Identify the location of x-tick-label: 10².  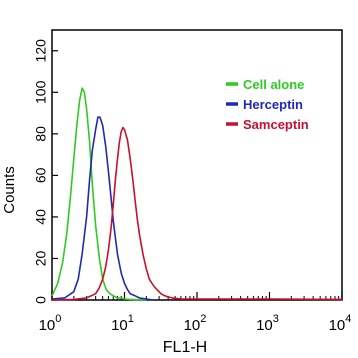
(195, 323).